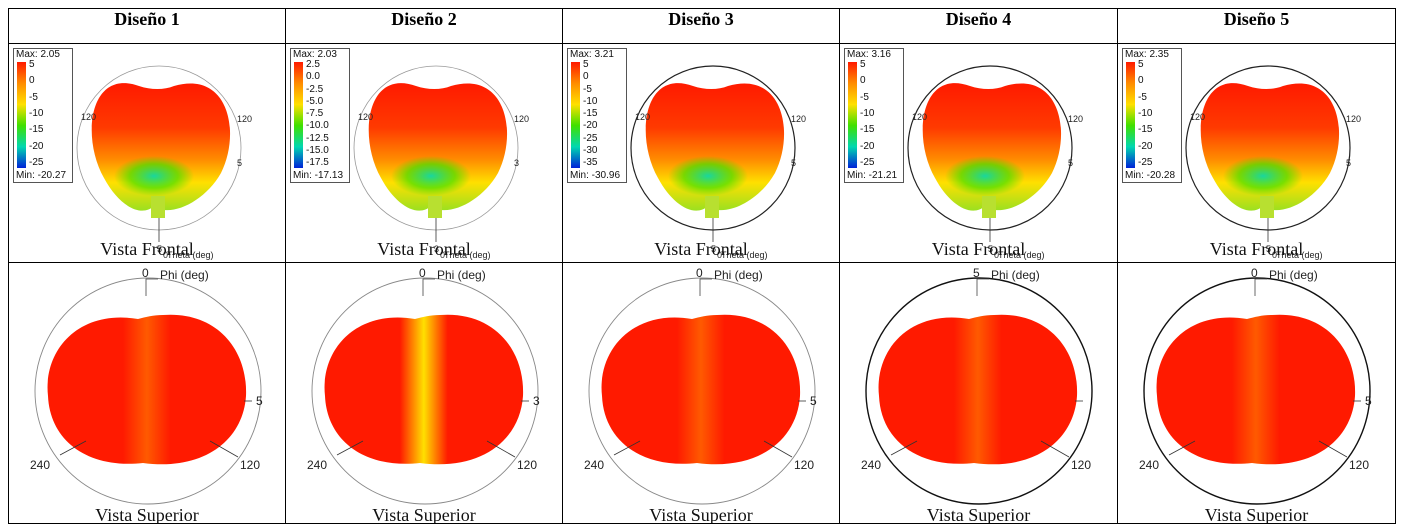  What do you see at coordinates (592, 54) in the screenshot?
I see `legend-max: Max: 3.21` at bounding box center [592, 54].